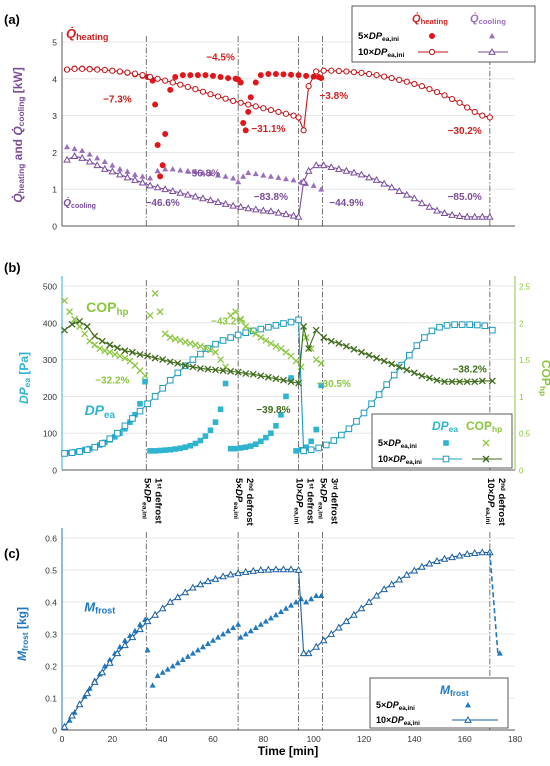  Describe the element at coordinates (117, 100) in the screenshot. I see `text-span: −7.3%` at that location.